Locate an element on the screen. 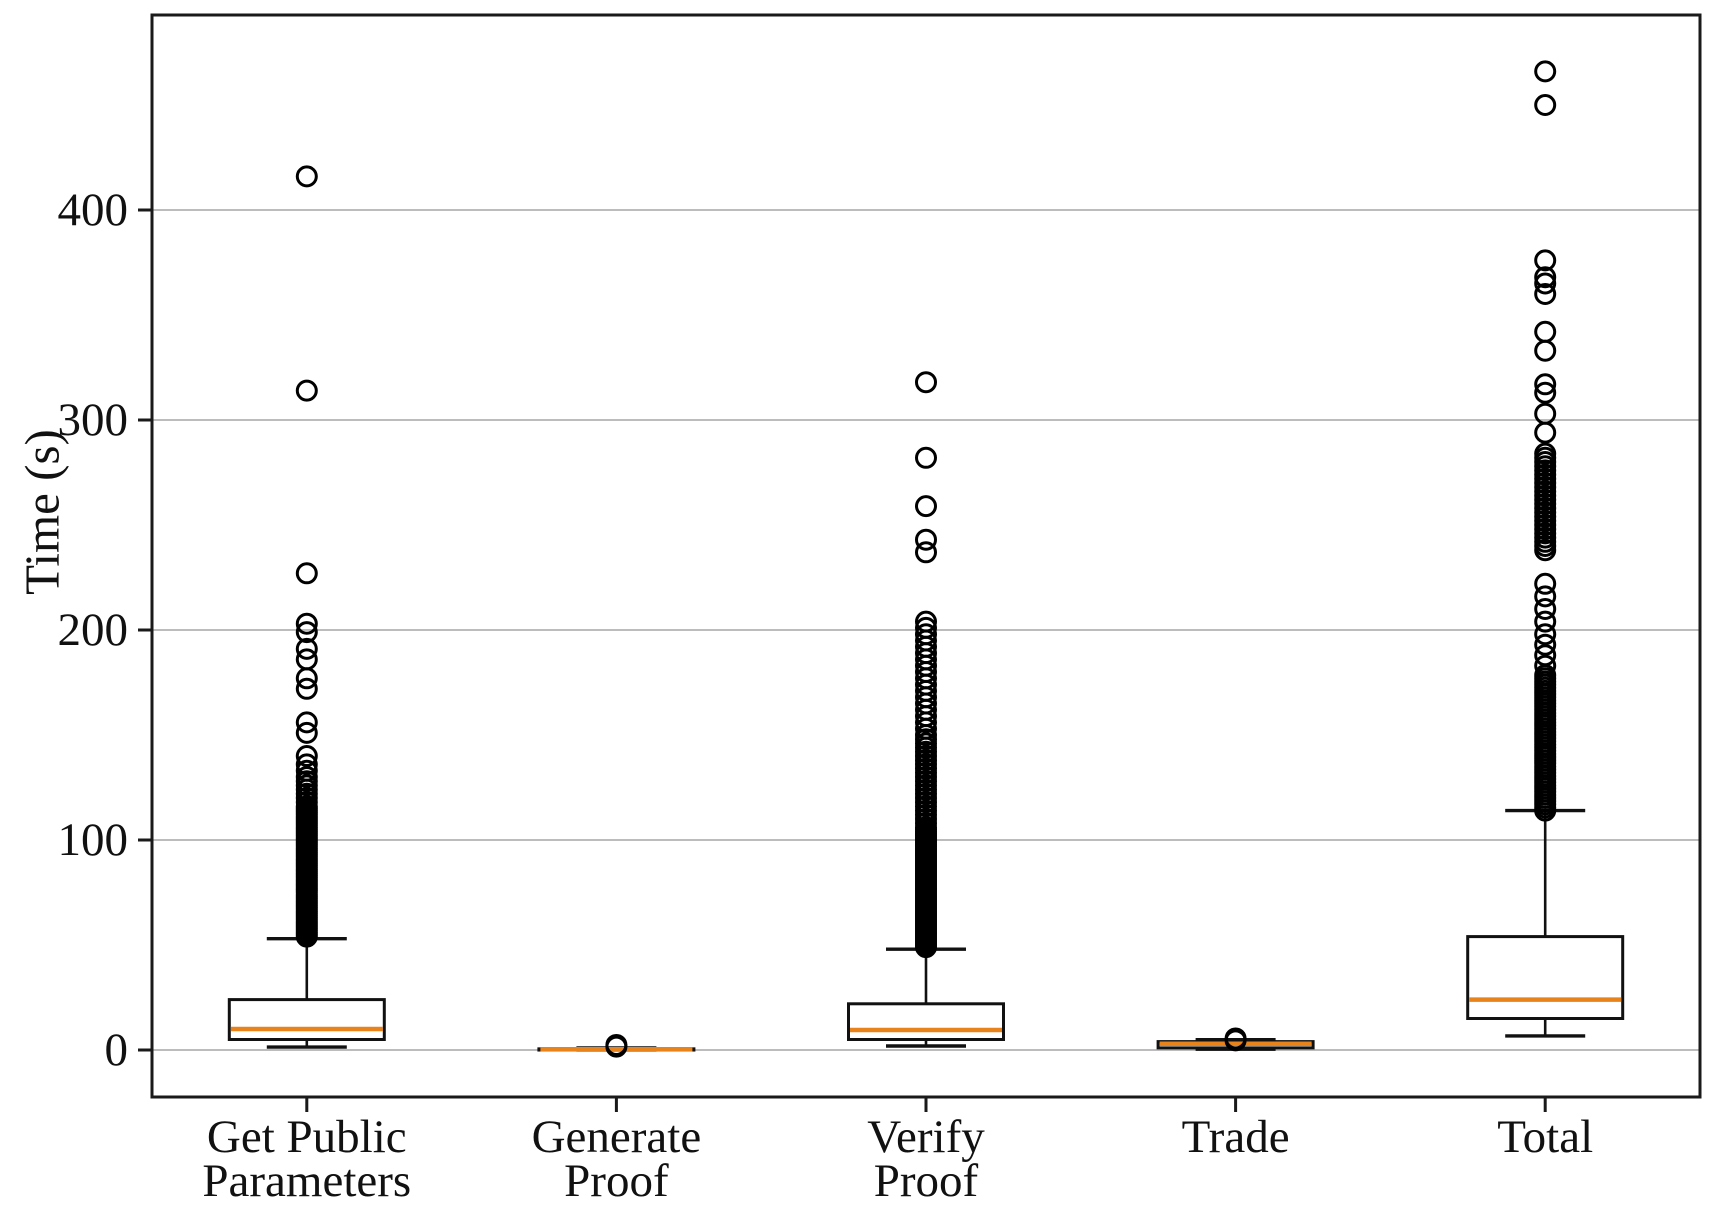 This screenshot has width=1729, height=1214. y-tick-label: 300 is located at coordinates (93, 420).